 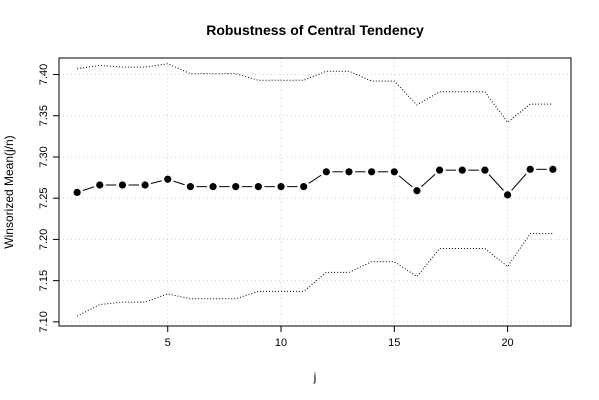 What do you see at coordinates (281, 343) in the screenshot?
I see `x-tick-label: 10` at bounding box center [281, 343].